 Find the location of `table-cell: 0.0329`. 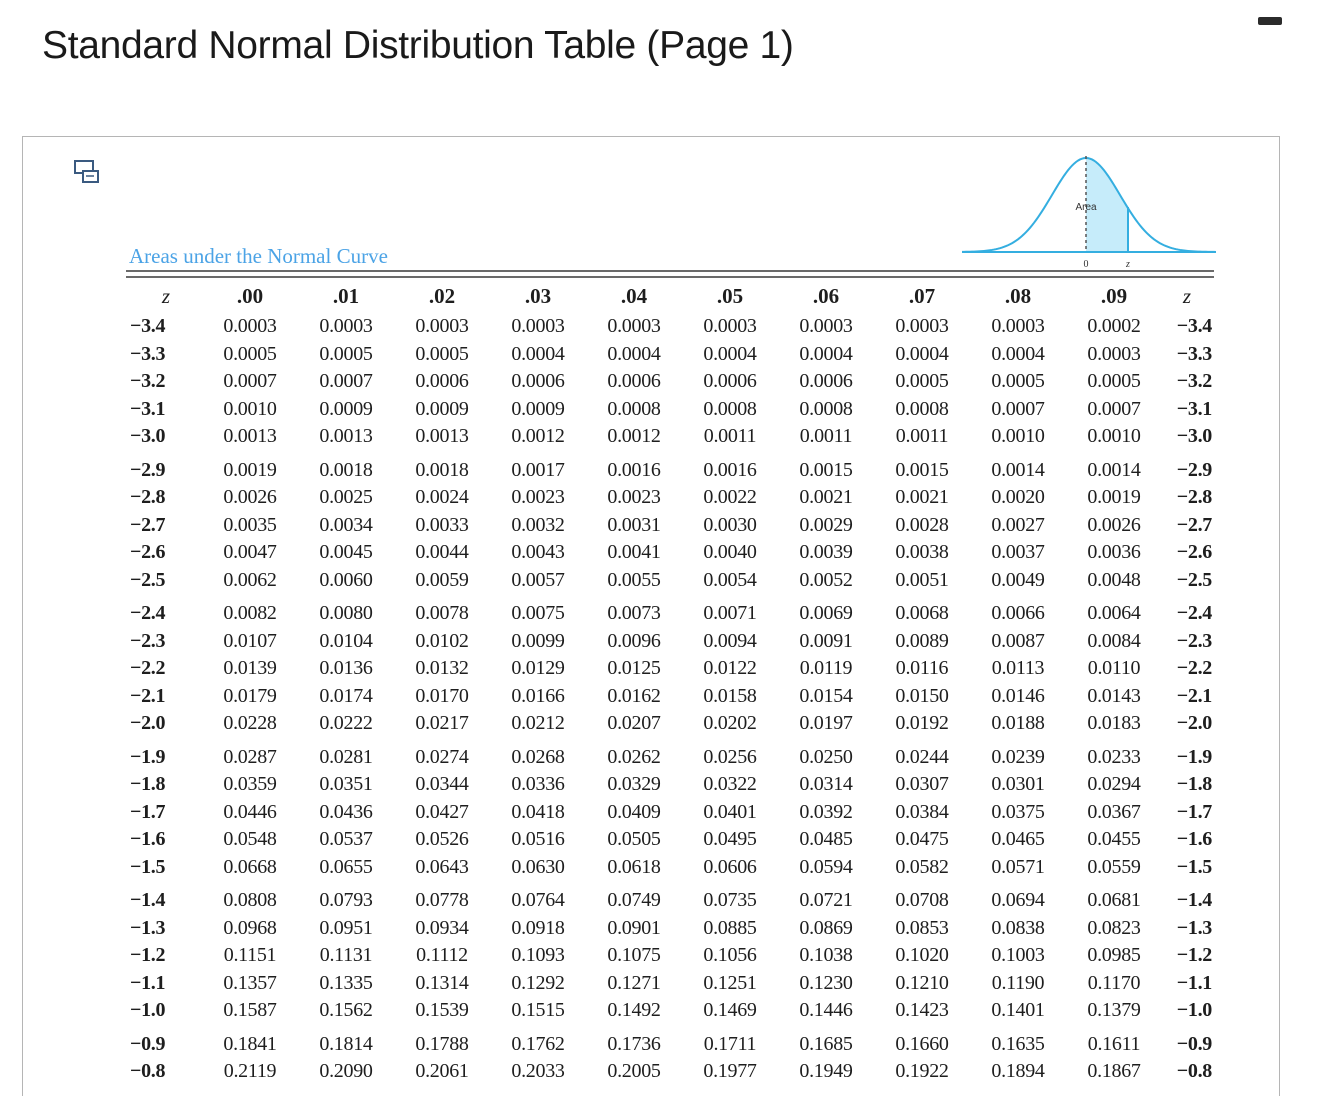

table-cell: 0.0329 is located at coordinates (634, 784).